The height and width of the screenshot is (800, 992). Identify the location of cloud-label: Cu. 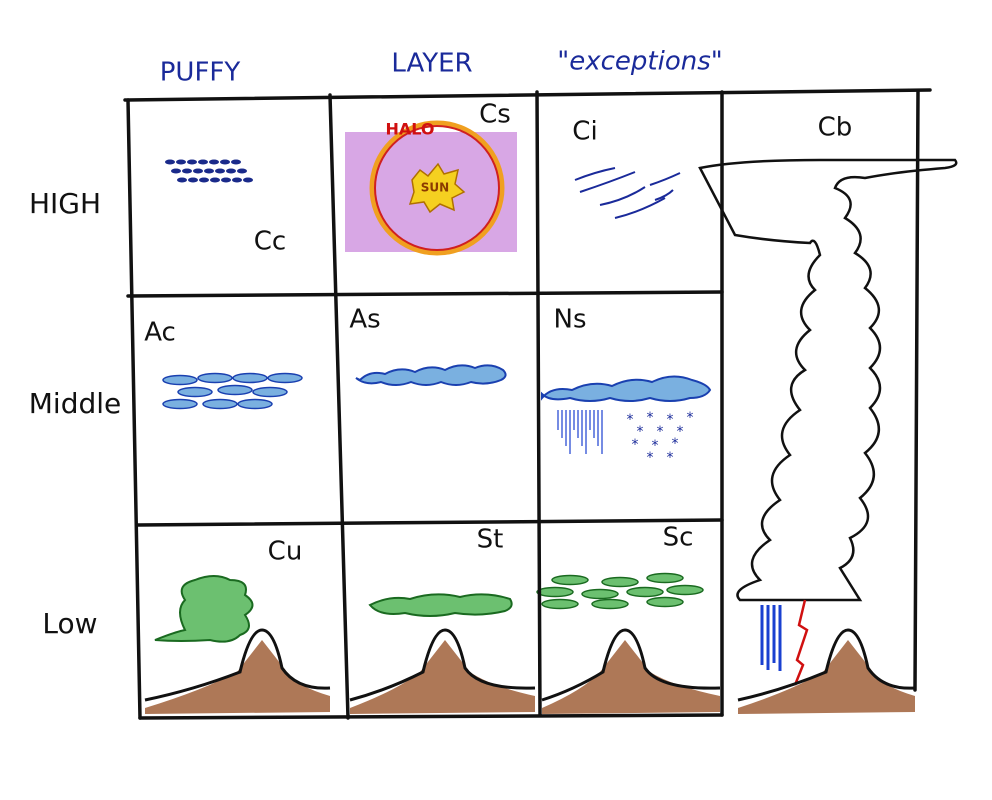
(285, 552).